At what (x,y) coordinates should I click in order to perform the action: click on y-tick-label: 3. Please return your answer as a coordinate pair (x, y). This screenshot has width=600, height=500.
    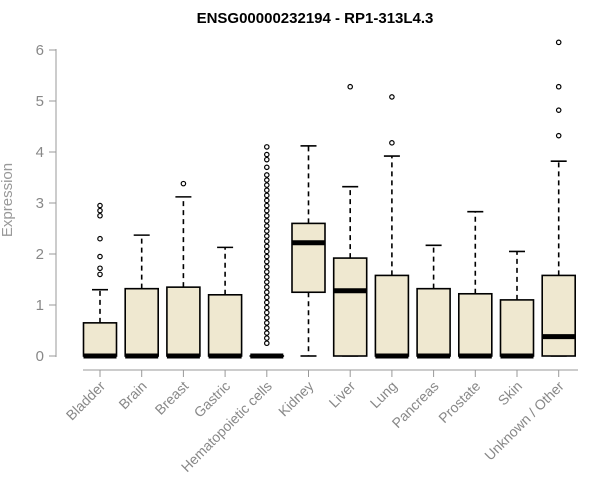
    Looking at the image, I should click on (40, 203).